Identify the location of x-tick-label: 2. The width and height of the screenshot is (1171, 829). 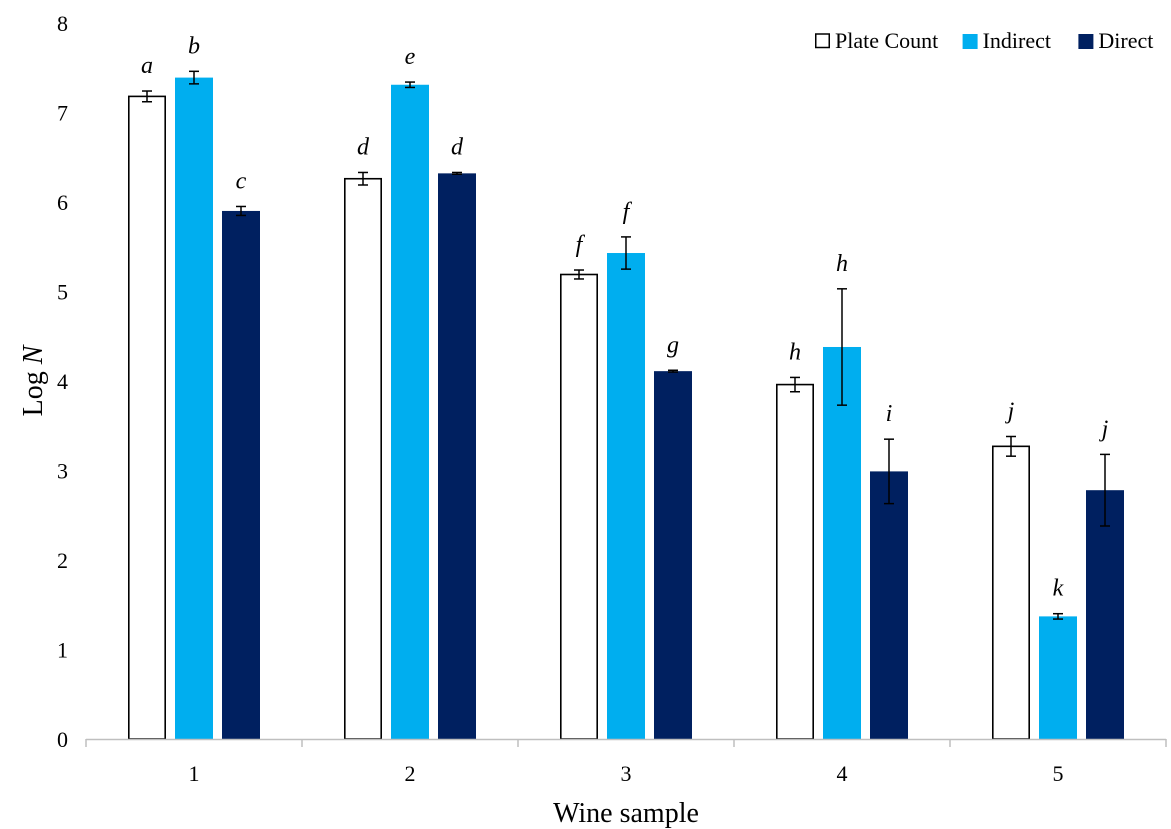
(410, 773).